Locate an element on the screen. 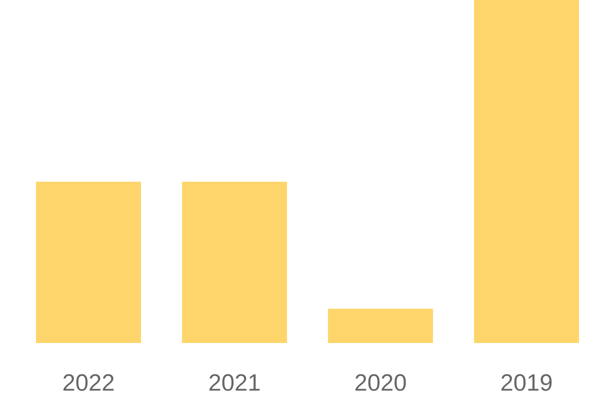 The height and width of the screenshot is (400, 600). x-tick-label: 2022 is located at coordinates (88, 382).